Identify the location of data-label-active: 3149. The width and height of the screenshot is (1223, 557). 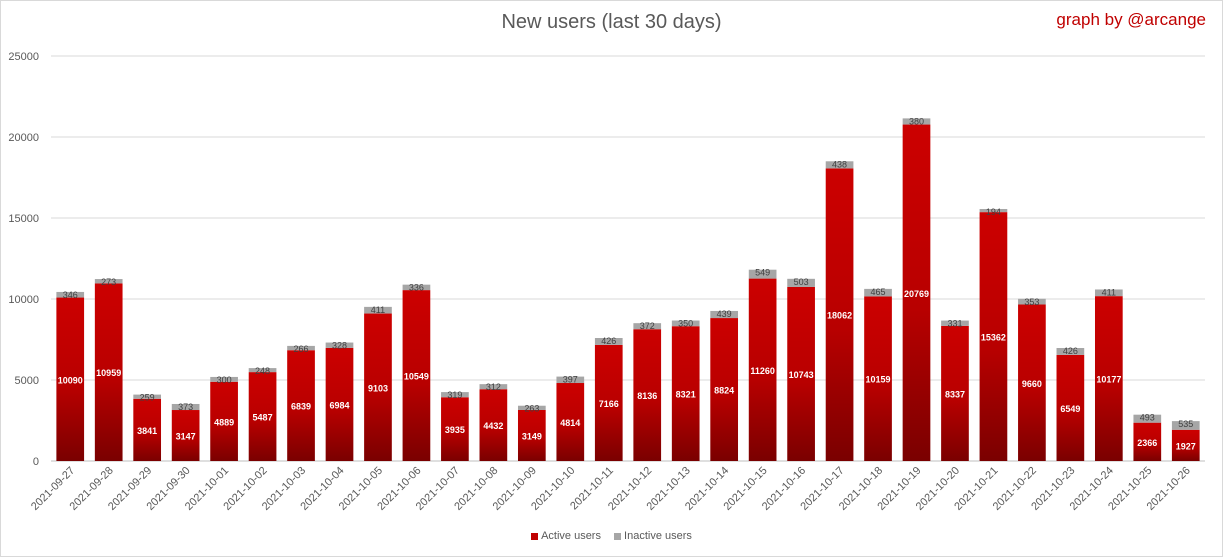
(532, 436).